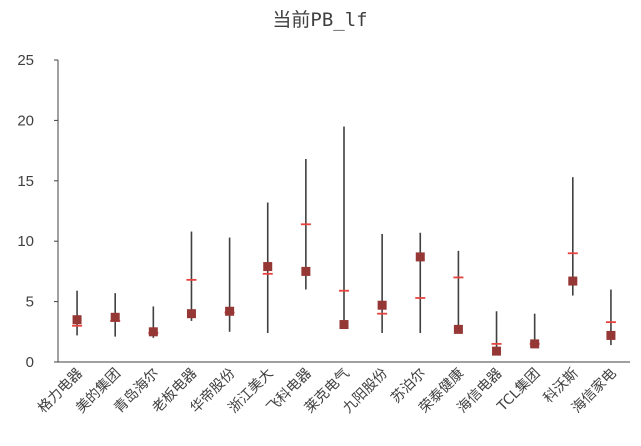  Describe the element at coordinates (25, 241) in the screenshot. I see `y-tick-label: 10` at that location.